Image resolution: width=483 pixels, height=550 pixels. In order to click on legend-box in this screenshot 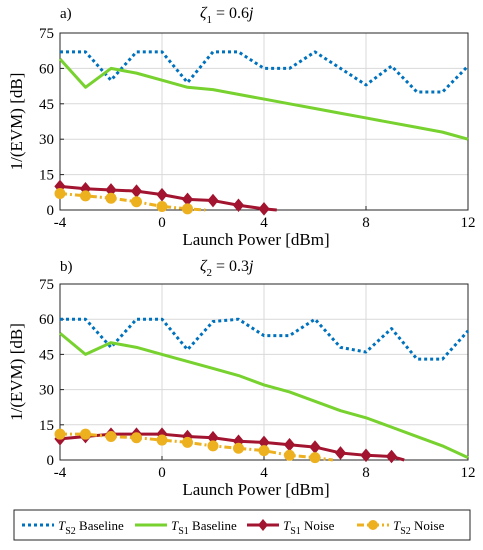, I will do `click(242, 525)`.